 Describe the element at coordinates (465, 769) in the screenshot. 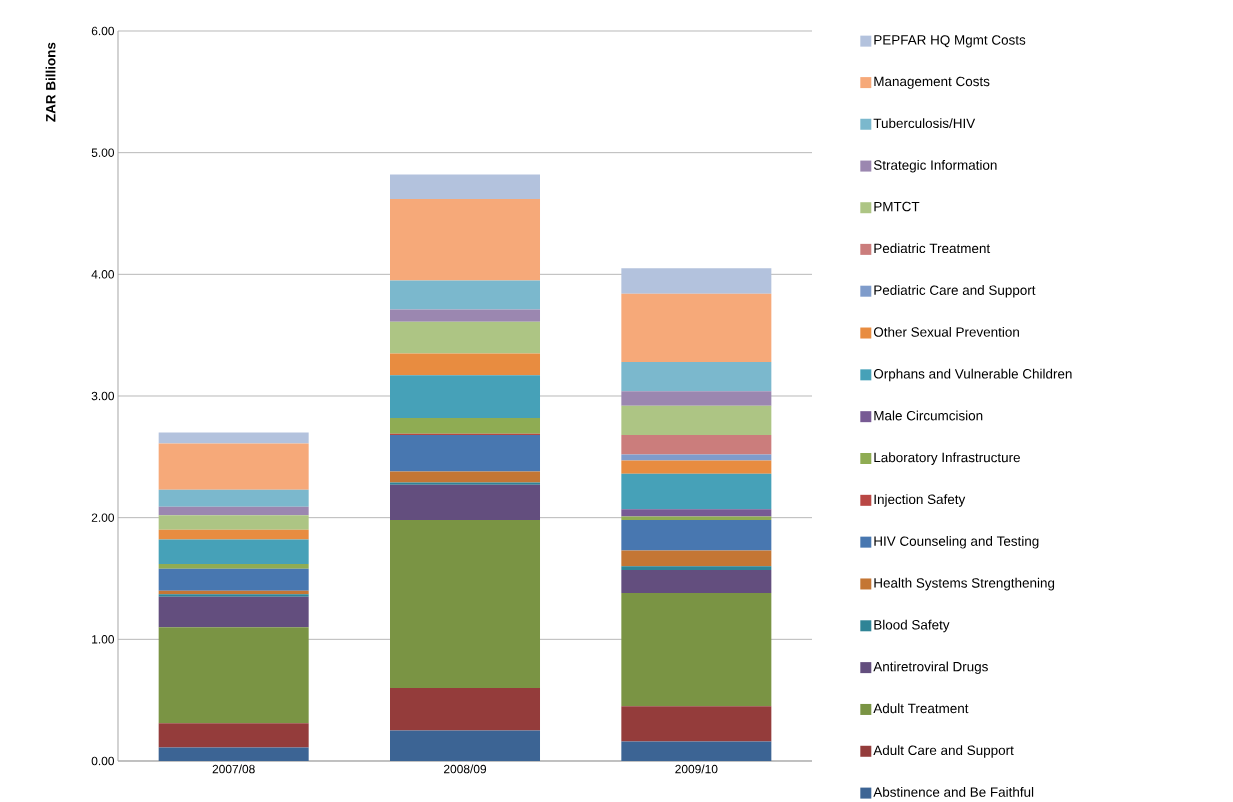

I see `x-tick-label: 2008/09` at that location.